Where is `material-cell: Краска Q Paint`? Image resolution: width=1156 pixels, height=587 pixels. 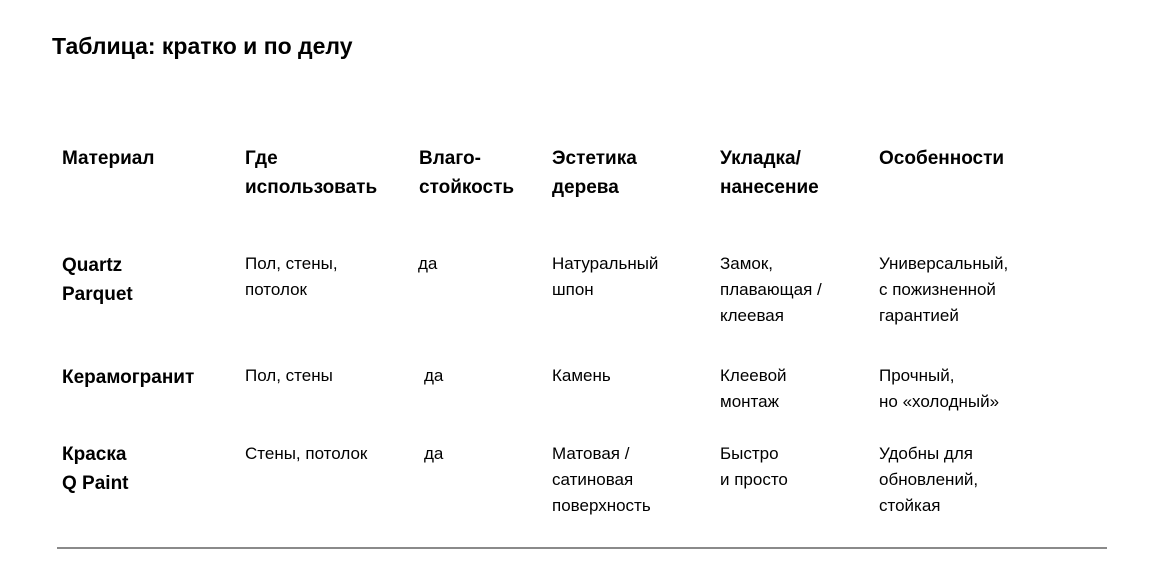
material-cell: Краска Q Paint is located at coordinates (95, 469).